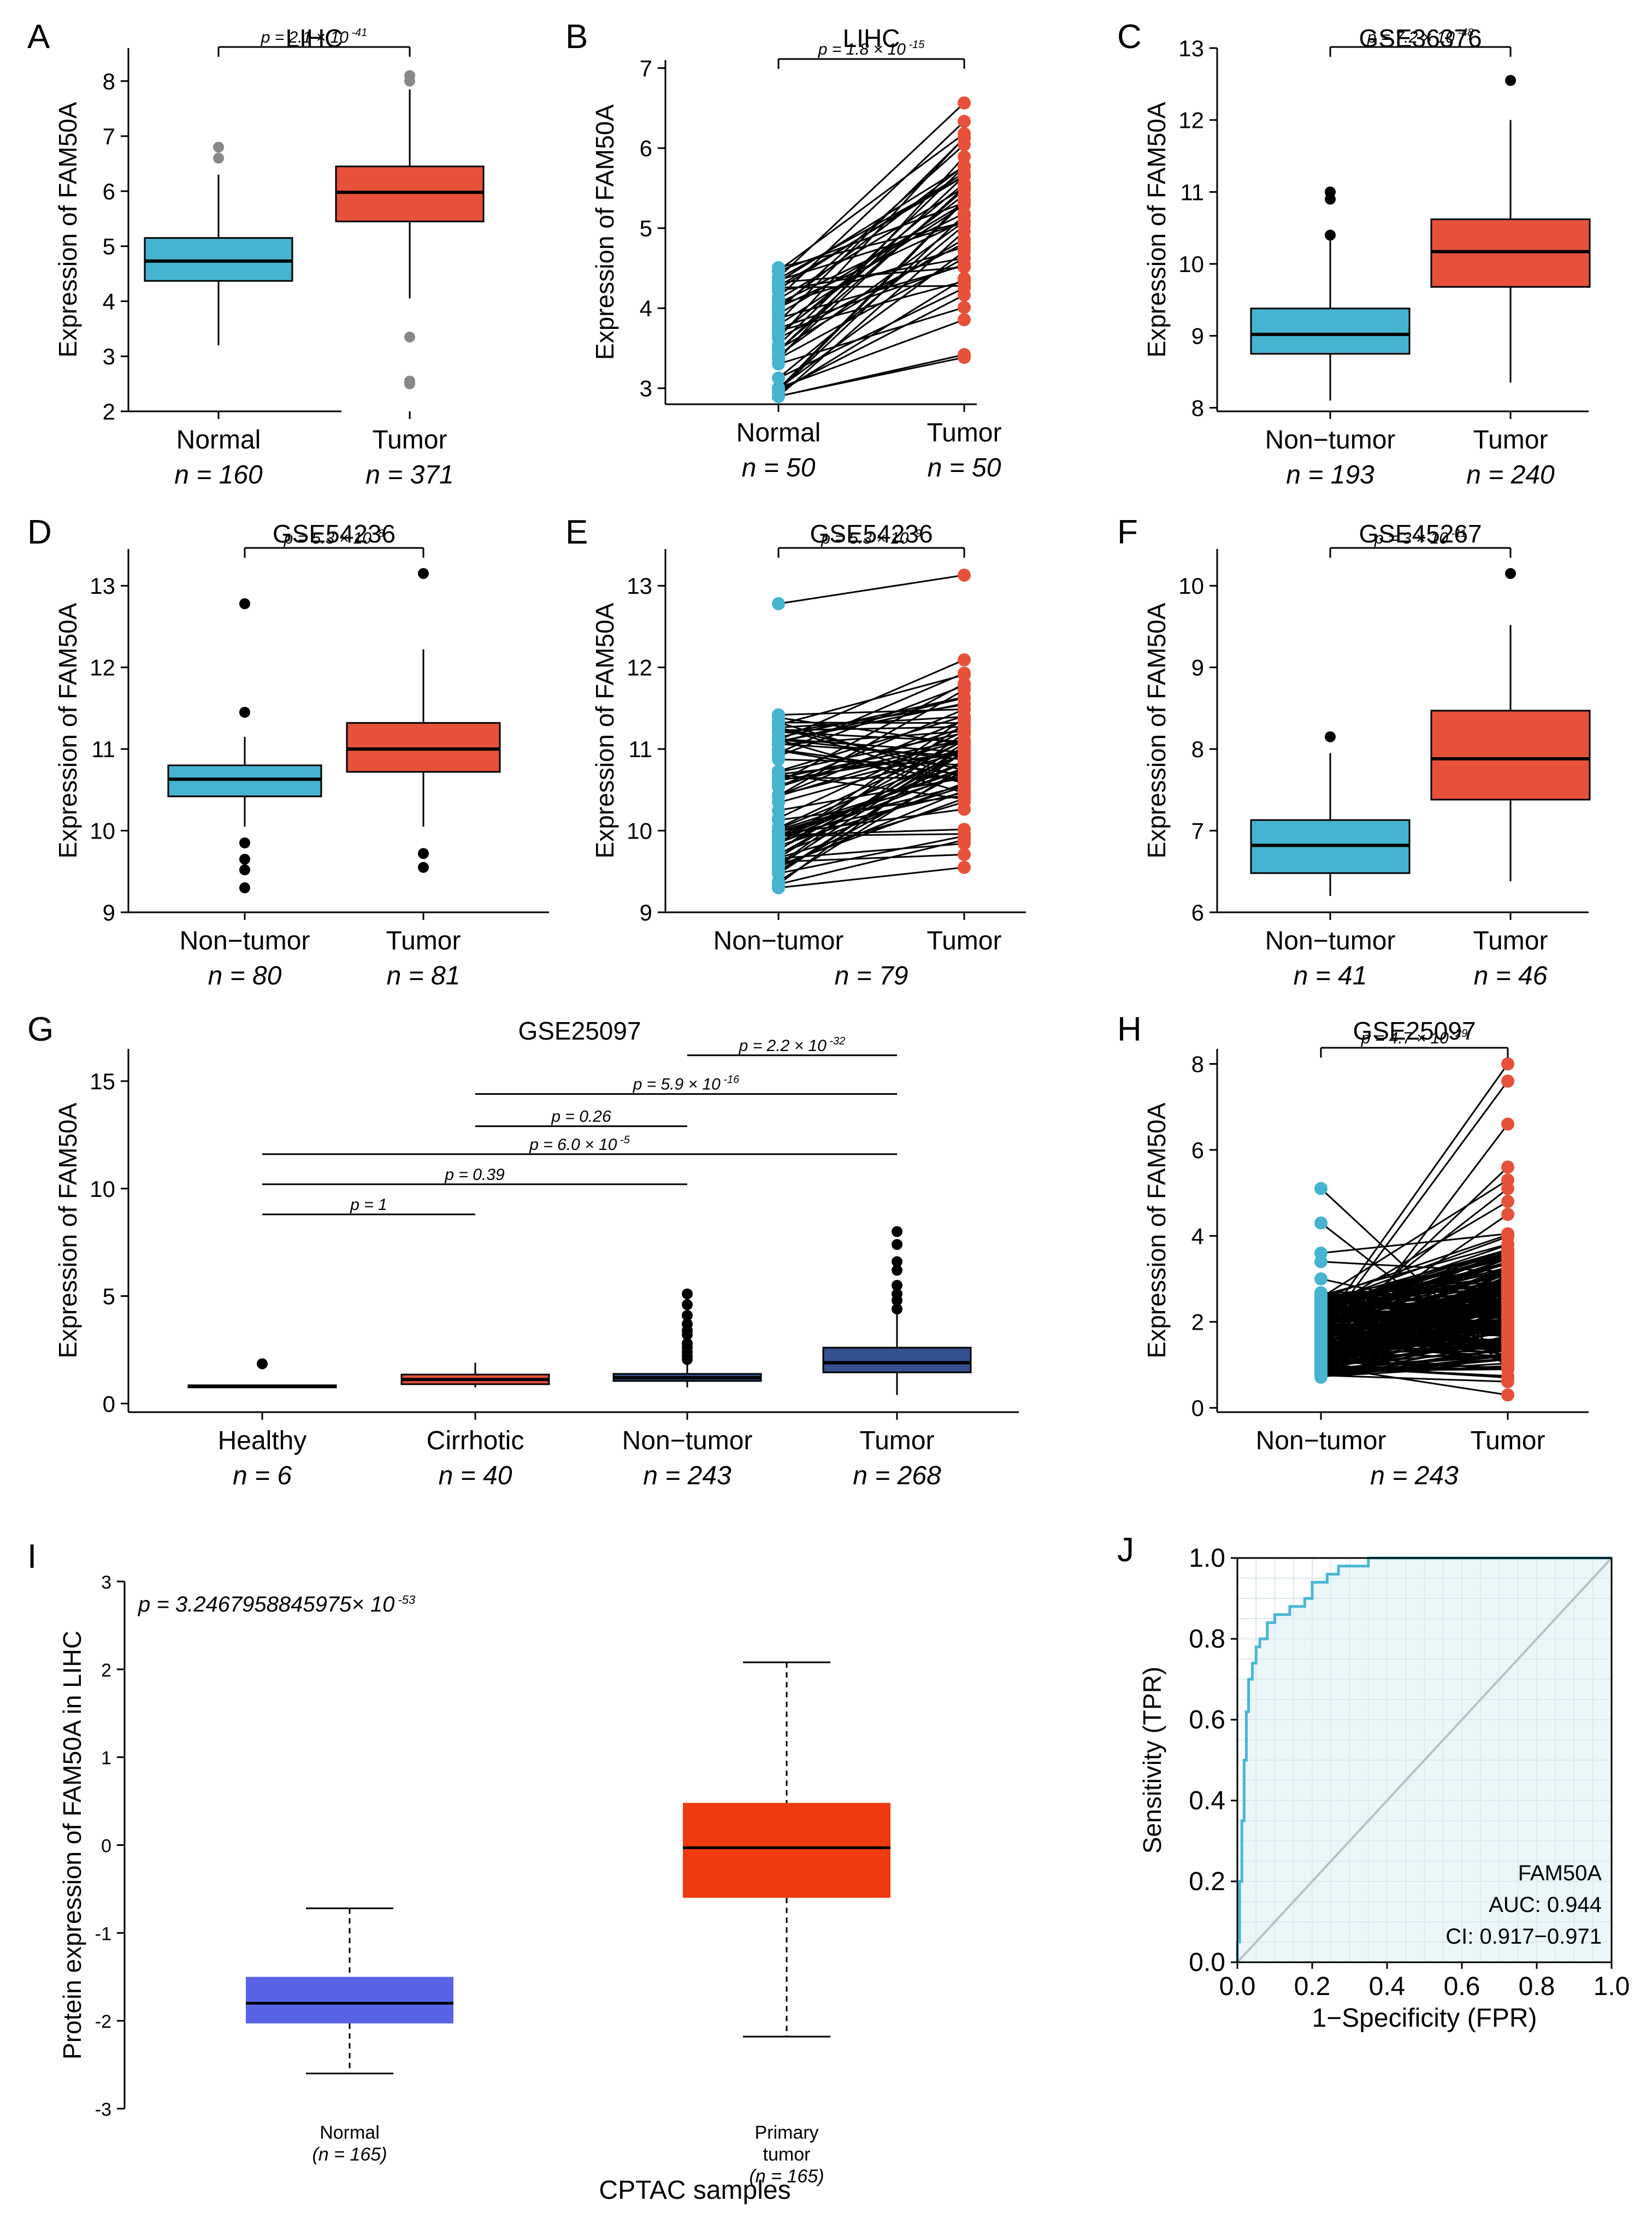  Describe the element at coordinates (475, 1475) in the screenshot. I see `sample-size-label: n = 40` at that location.